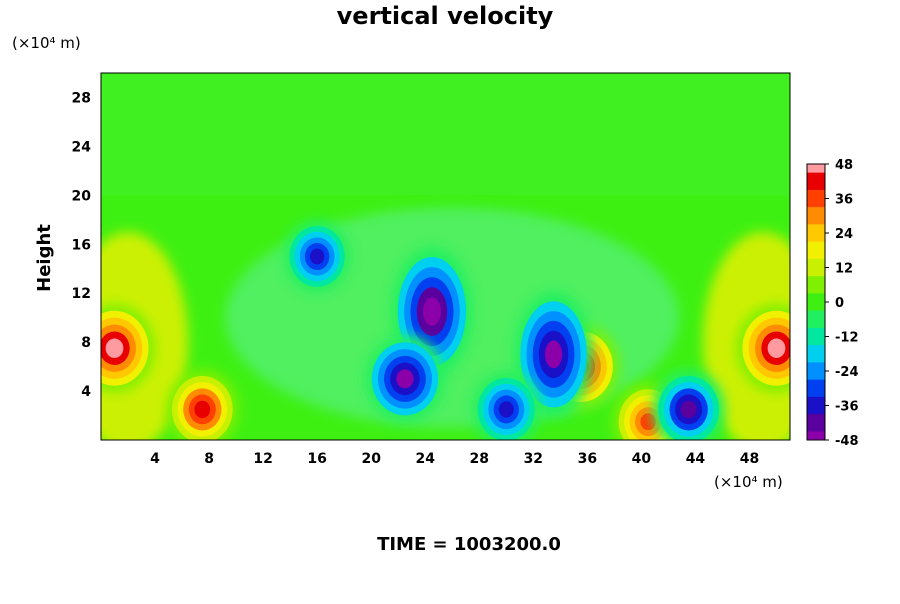  What do you see at coordinates (844, 269) in the screenshot?
I see `colorbar-tick-label: 12` at bounding box center [844, 269].